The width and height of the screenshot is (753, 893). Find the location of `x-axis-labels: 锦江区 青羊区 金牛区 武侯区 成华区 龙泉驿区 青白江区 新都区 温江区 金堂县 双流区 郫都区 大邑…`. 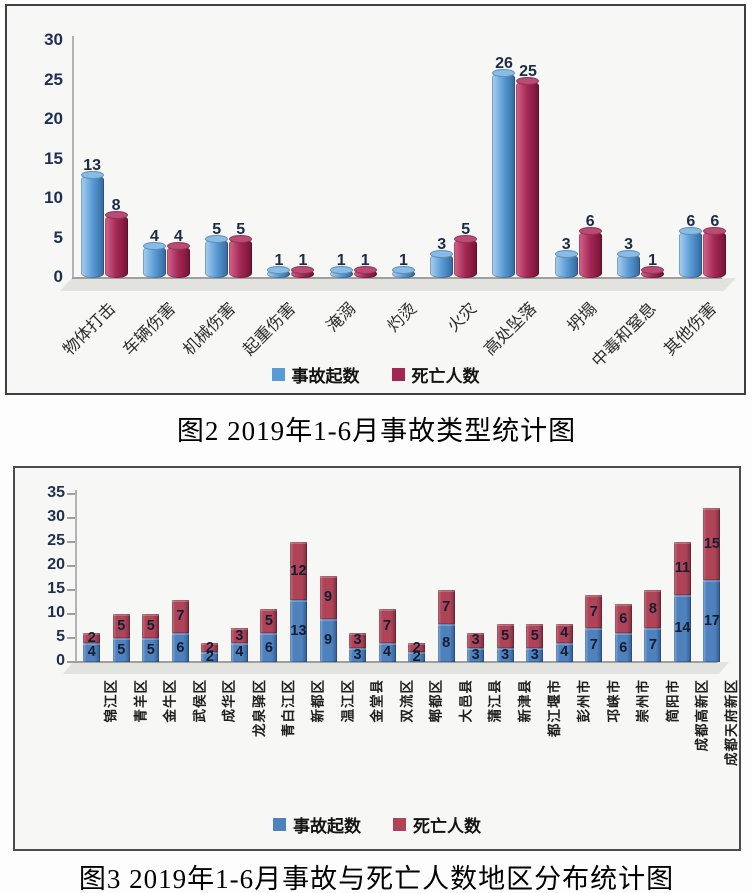

x-axis-labels: 锦江区 青羊区 金牛区 武侯区 成华区 龙泉驿区 青白江区 新都区 温江区 金堂县 双流区 郫都区 大邑… is located at coordinates (408, 740).